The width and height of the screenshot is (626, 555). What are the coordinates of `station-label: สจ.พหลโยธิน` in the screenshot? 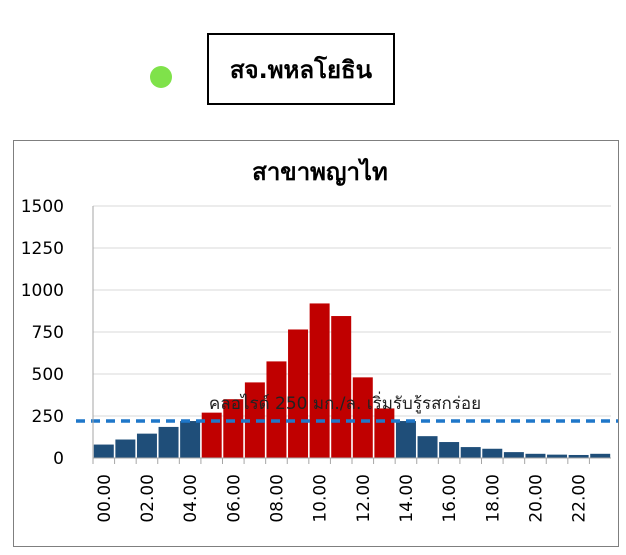 It's located at (301, 69).